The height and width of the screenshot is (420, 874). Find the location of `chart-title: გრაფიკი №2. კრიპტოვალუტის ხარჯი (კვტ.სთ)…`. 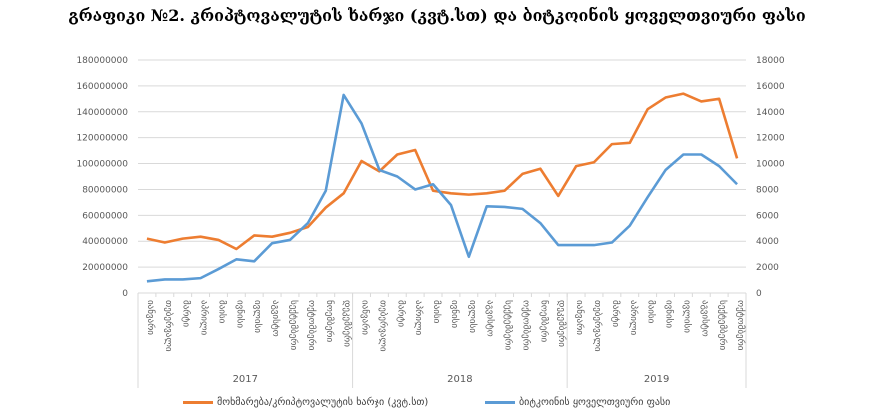

chart-title: გრაფიკი №2. კრიპტოვალუტის ხარჯი (კვტ.სთ)… is located at coordinates (437, 15).